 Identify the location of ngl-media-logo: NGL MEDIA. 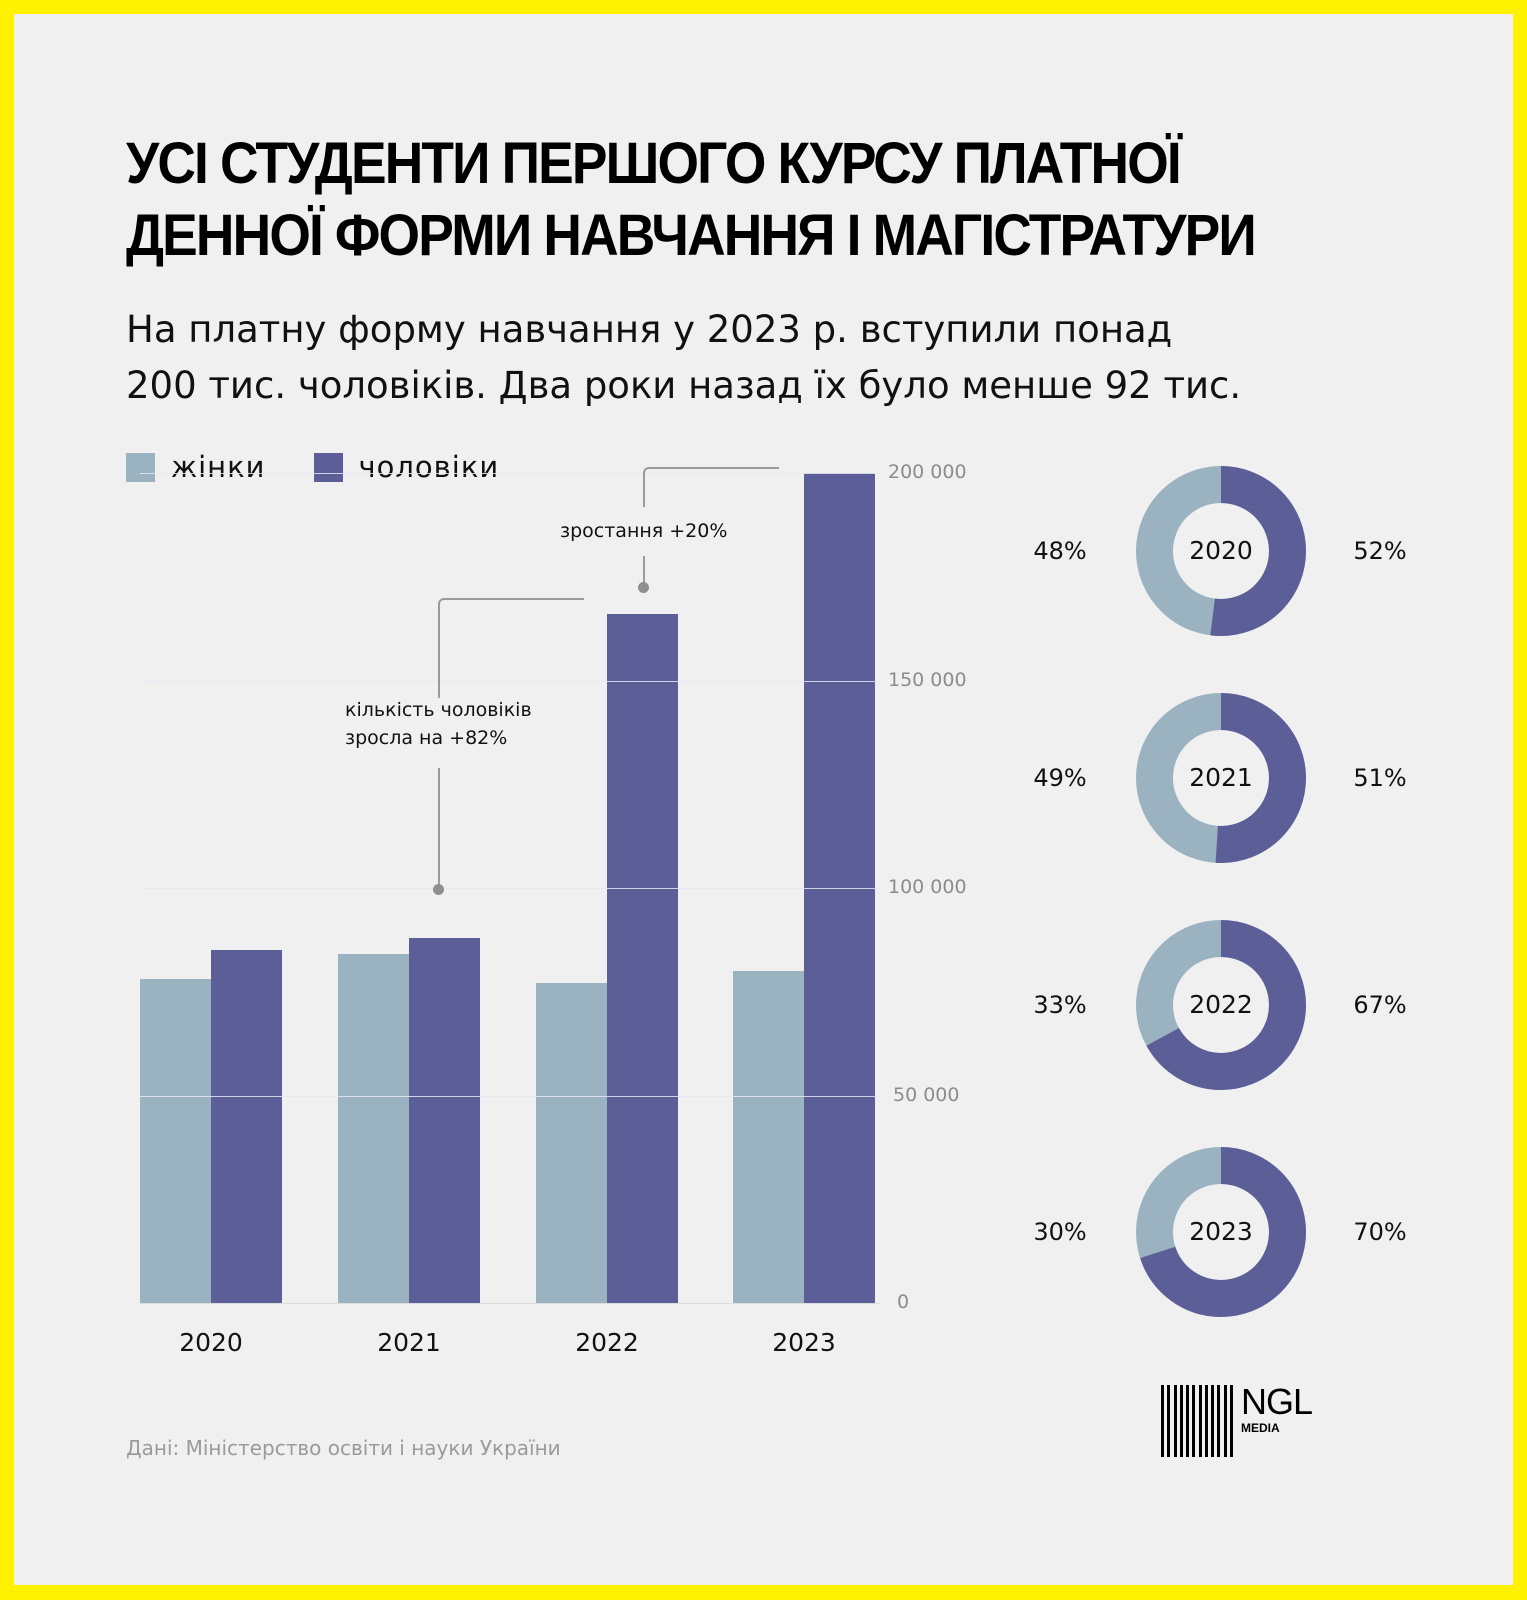
(1237, 1419).